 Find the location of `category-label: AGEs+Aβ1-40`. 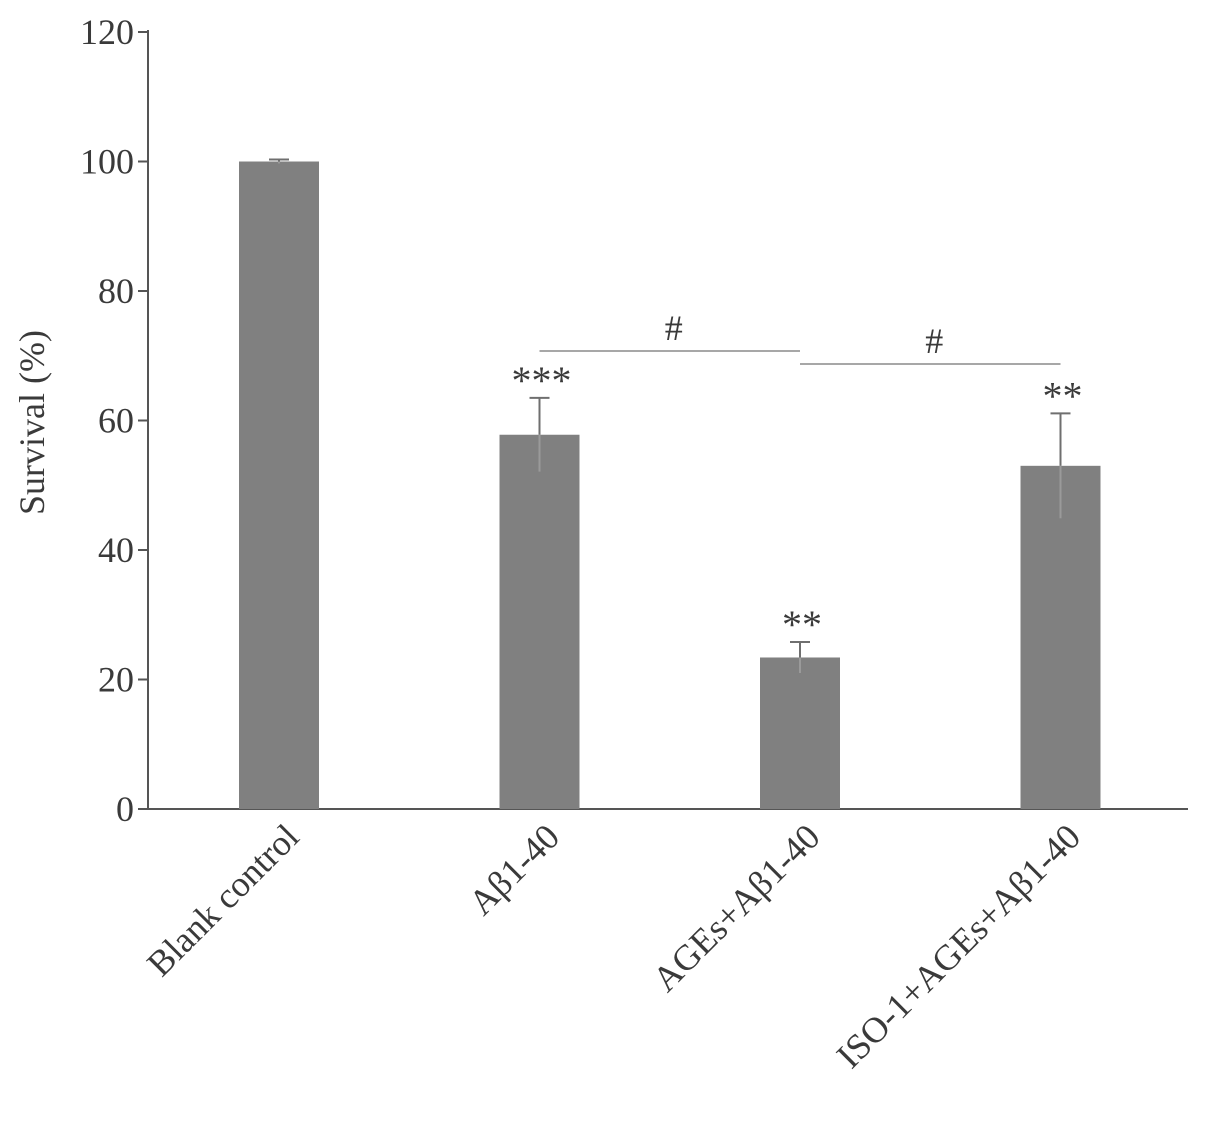

category-label: AGEs+Aβ1-40 is located at coordinates (736, 907).